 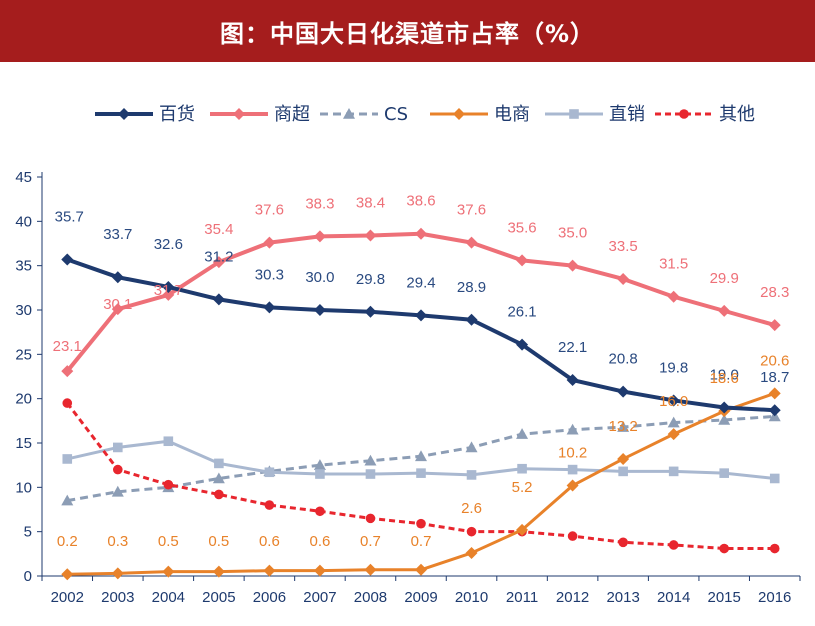 I want to click on data-label-百货: 19.0, so click(x=724, y=375).